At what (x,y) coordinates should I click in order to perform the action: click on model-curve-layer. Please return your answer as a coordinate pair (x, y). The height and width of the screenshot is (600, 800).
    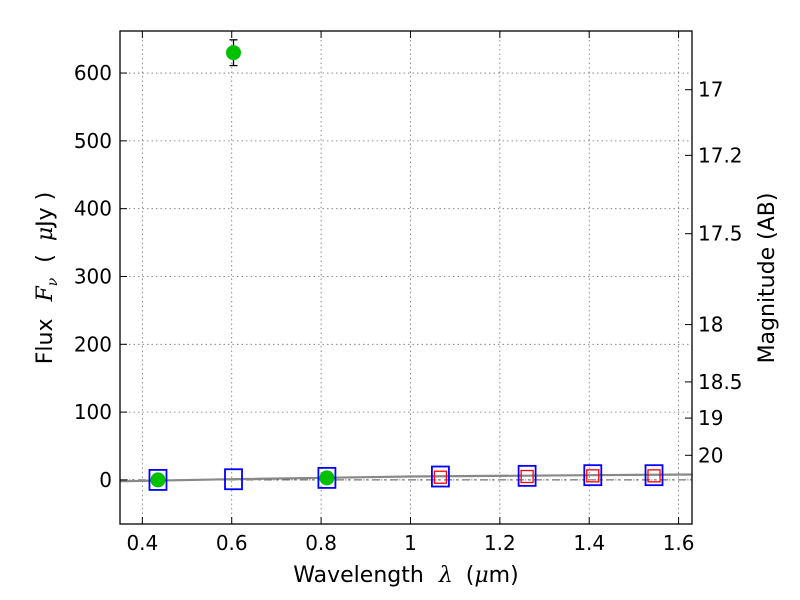
    Looking at the image, I should click on (406, 478).